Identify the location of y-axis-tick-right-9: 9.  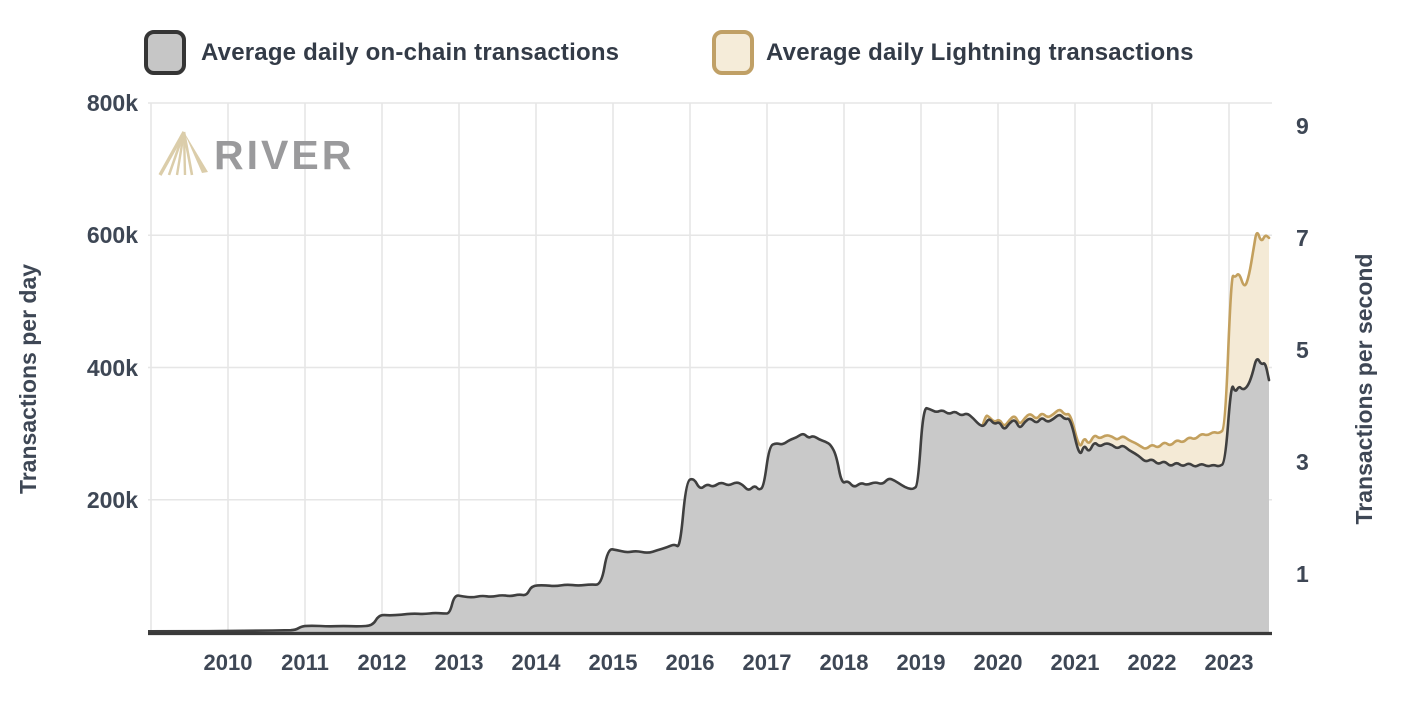
(1302, 126).